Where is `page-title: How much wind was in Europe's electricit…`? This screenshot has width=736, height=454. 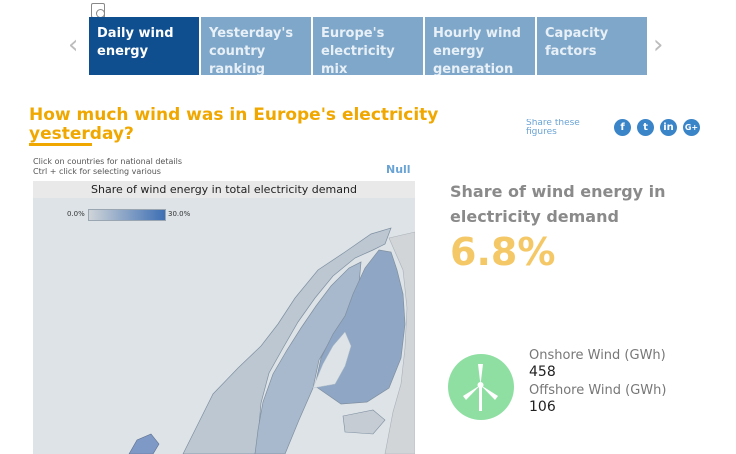
page-title: How much wind was in Europe's electricit… is located at coordinates (234, 124).